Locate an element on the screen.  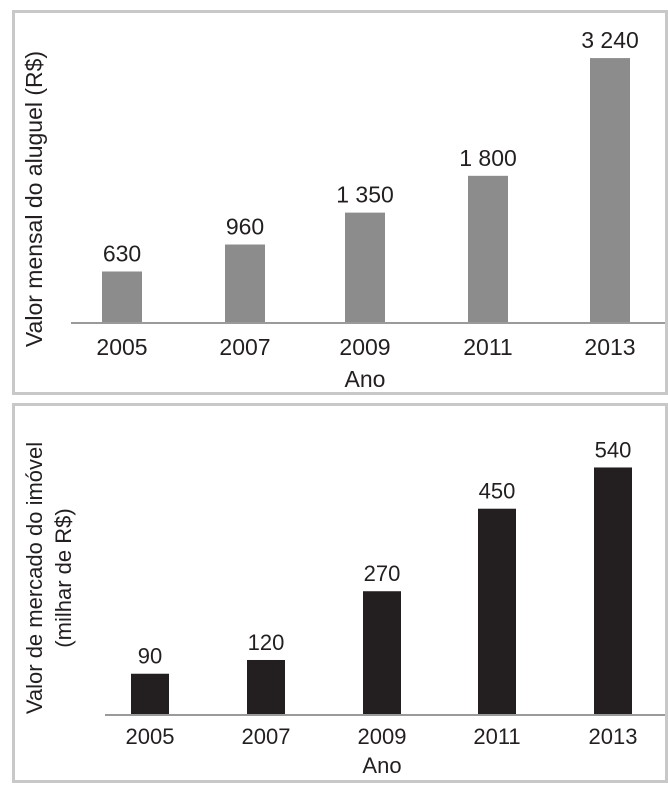
rent-bar-2011 is located at coordinates (488, 249).